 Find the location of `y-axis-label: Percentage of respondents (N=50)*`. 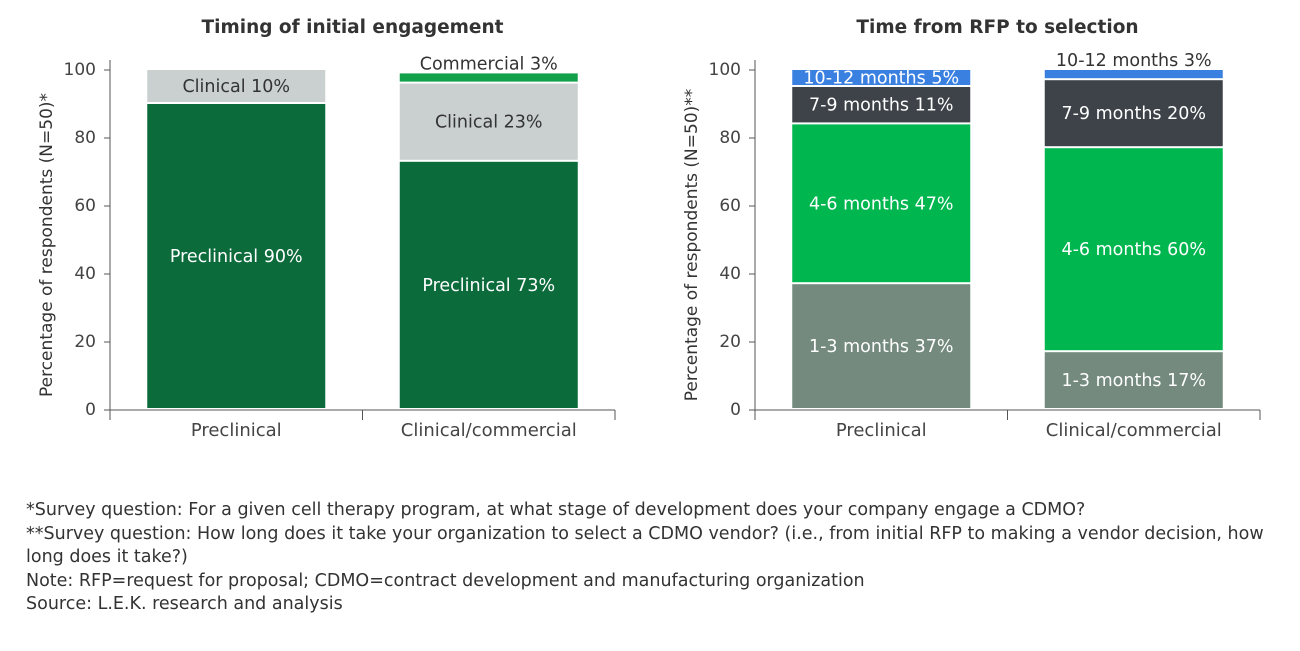

y-axis-label: Percentage of respondents (N=50)* is located at coordinates (47, 245).